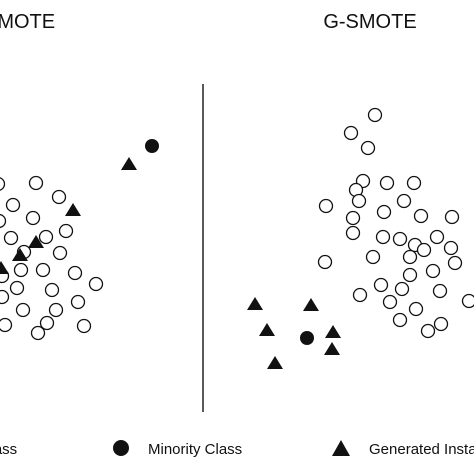 This screenshot has height=474, width=474. I want to click on right-minority-points, so click(307, 338).